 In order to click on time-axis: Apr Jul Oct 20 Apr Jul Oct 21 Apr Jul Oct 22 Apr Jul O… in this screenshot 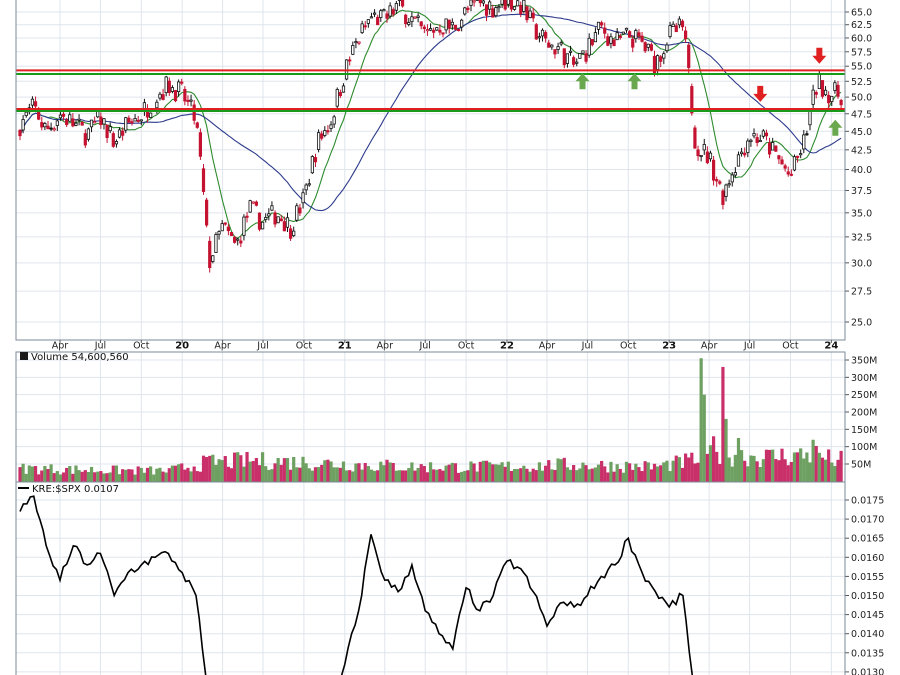, I will do `click(445, 346)`.